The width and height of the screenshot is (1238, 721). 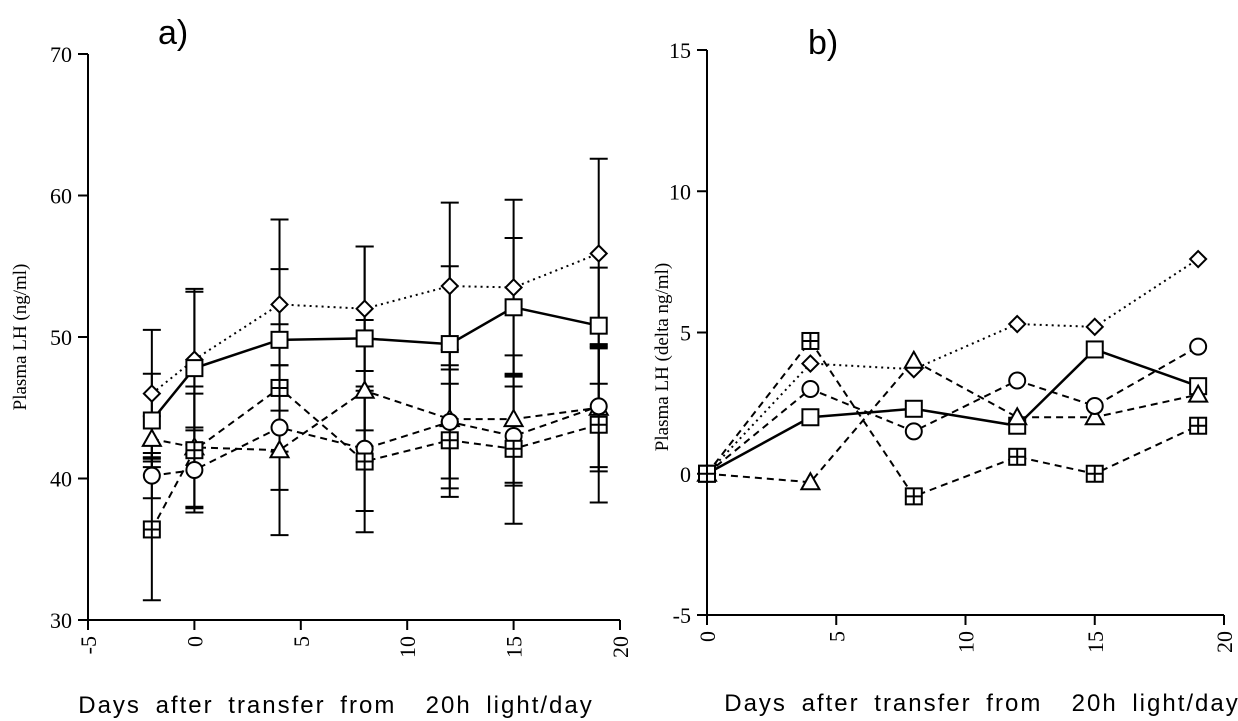 What do you see at coordinates (375, 420) in the screenshot?
I see `panel-a-series-triangle-line` at bounding box center [375, 420].